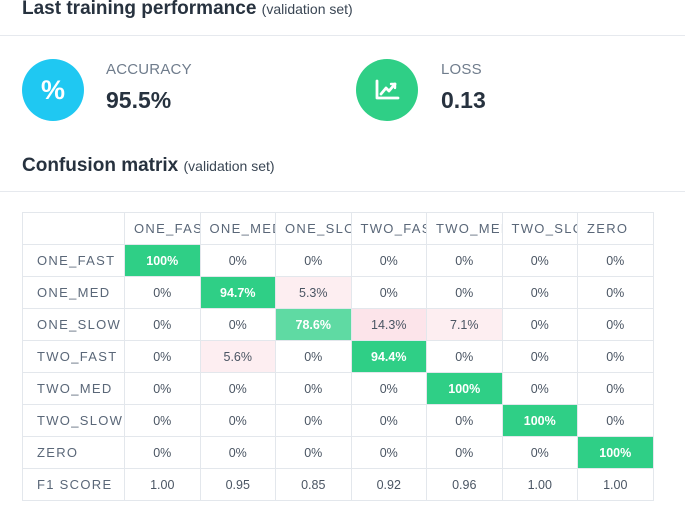  What do you see at coordinates (313, 484) in the screenshot?
I see `f1-cell: 0.85` at bounding box center [313, 484].